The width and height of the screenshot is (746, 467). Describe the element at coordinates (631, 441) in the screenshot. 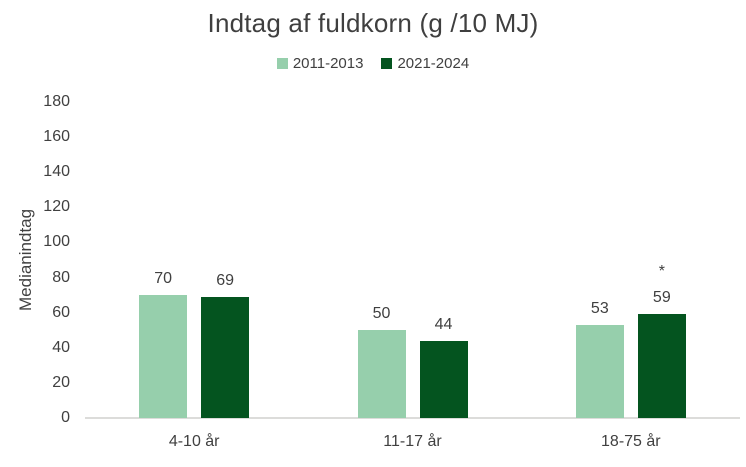

I see `x-category-label: 18-75 år` at that location.